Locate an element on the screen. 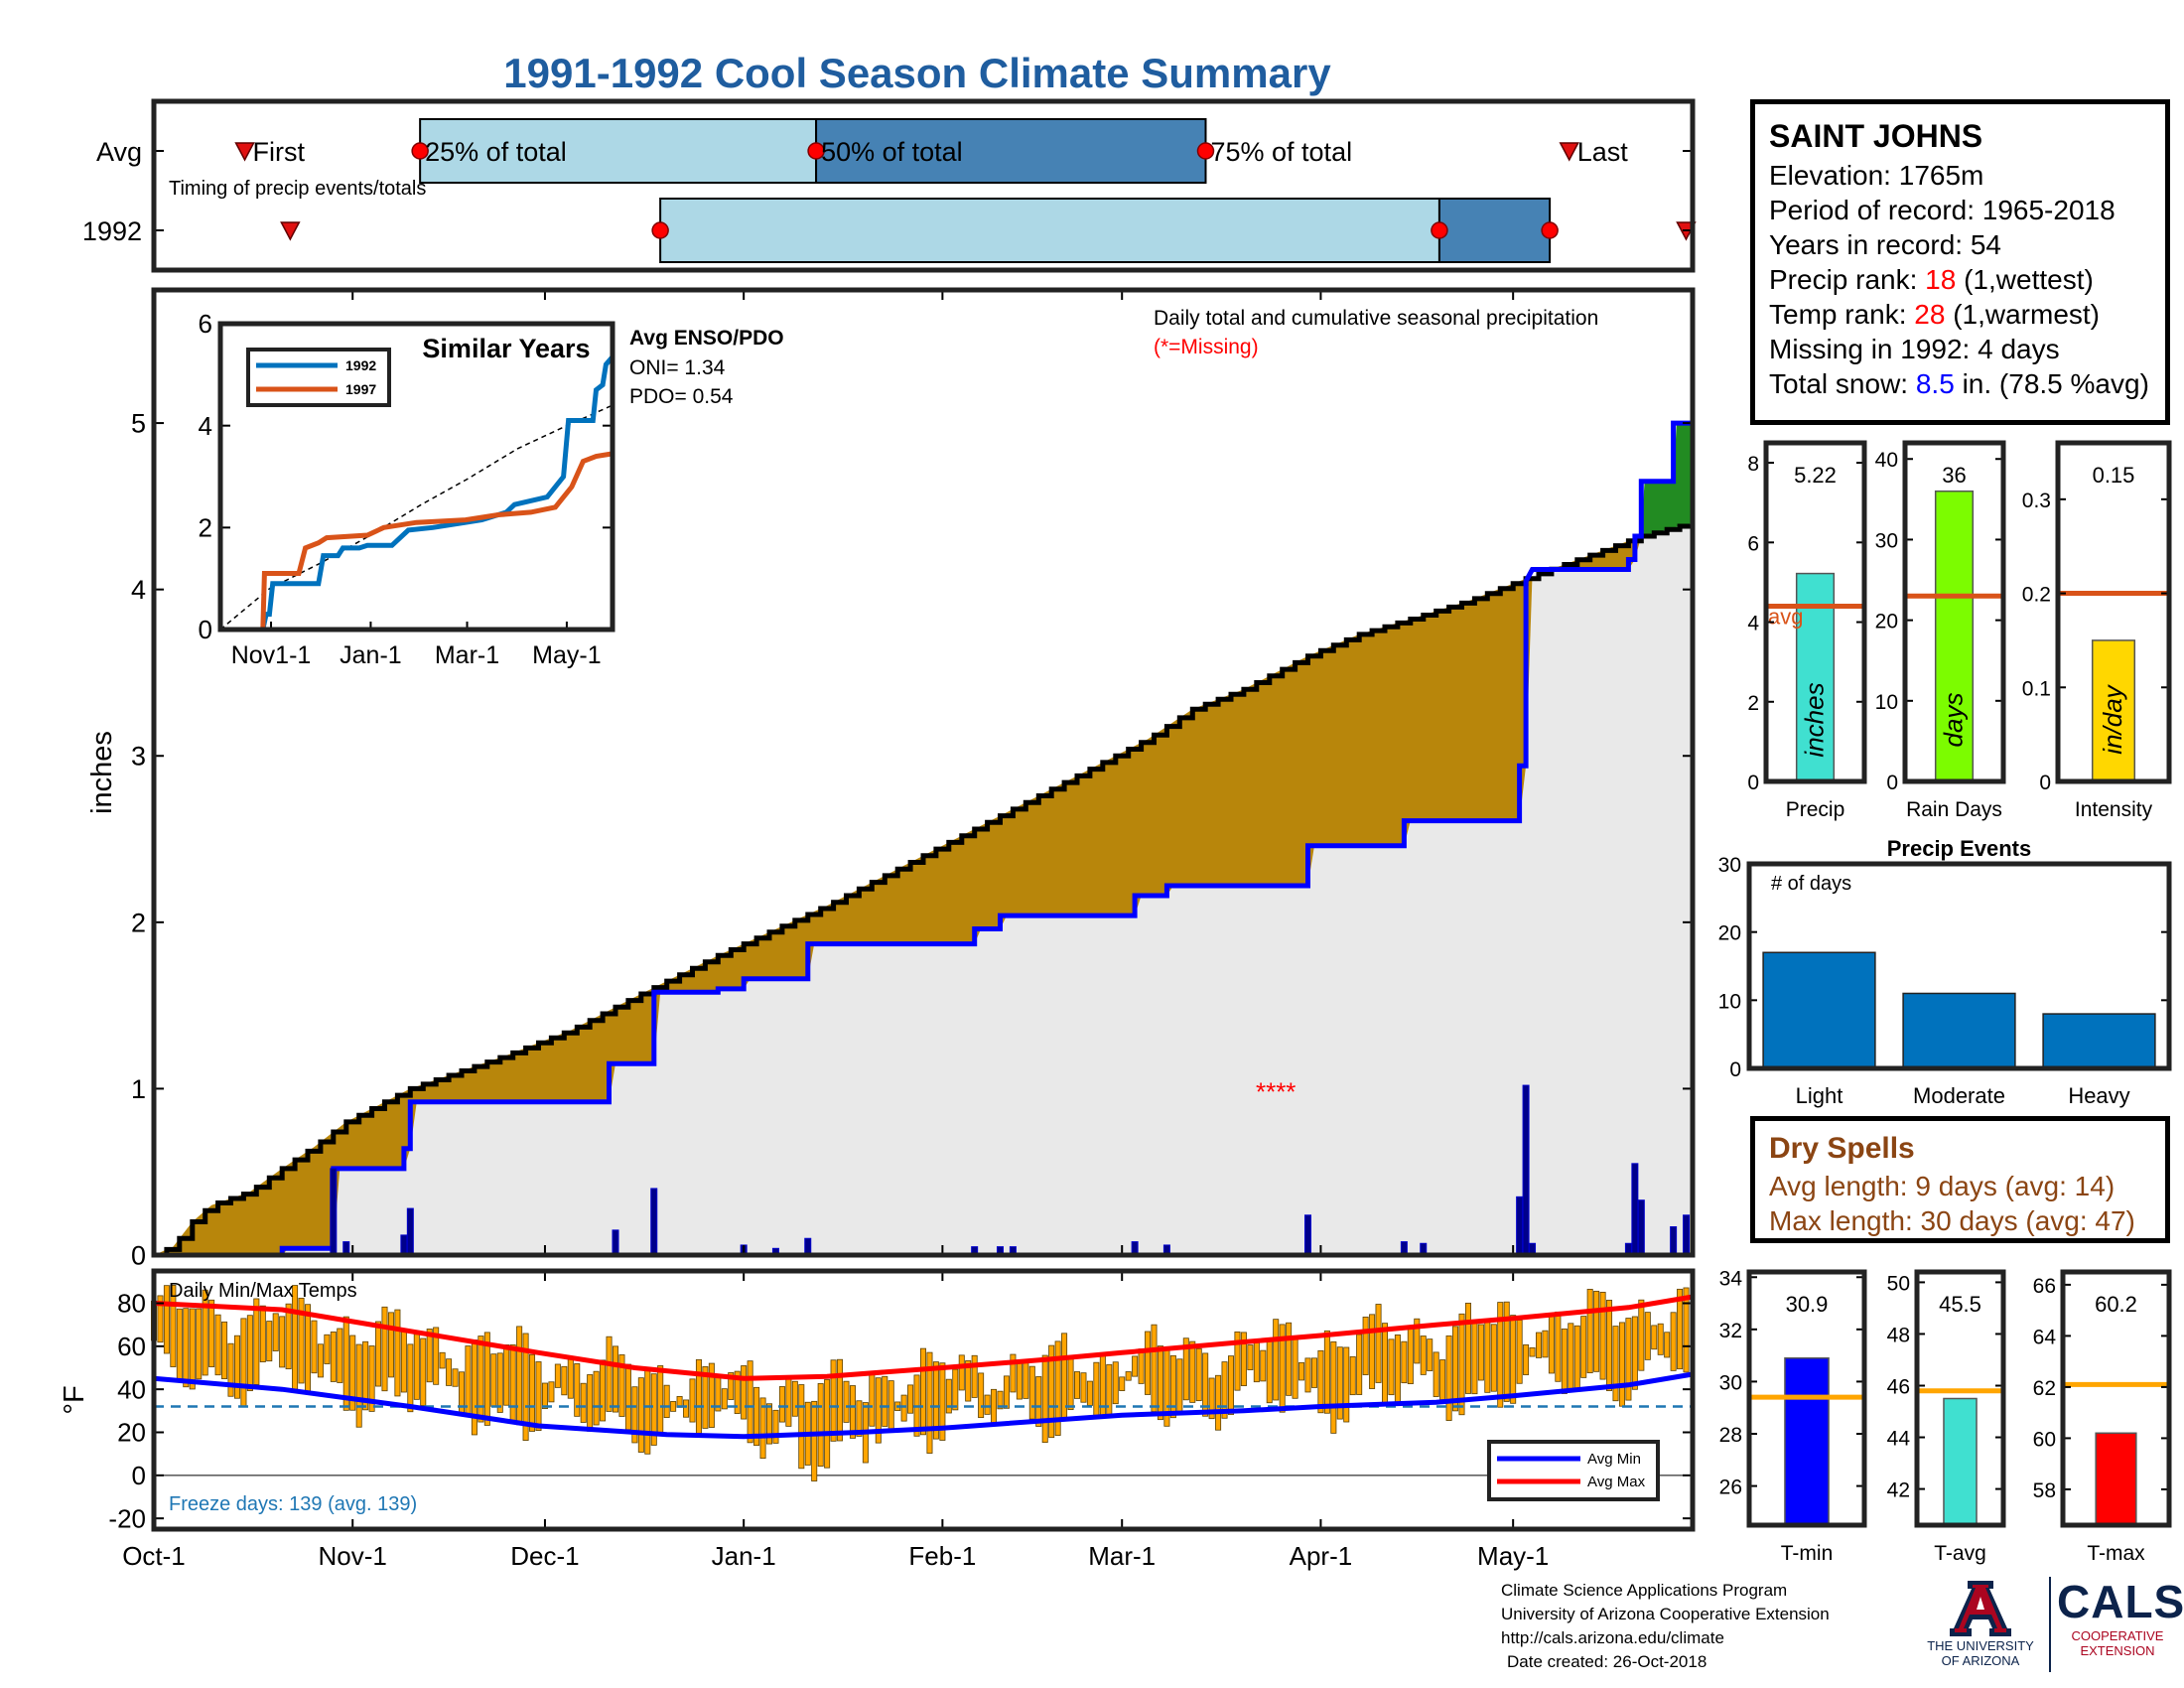 The image size is (2184, 1688). event-category-label: Heavy is located at coordinates (2098, 1095).